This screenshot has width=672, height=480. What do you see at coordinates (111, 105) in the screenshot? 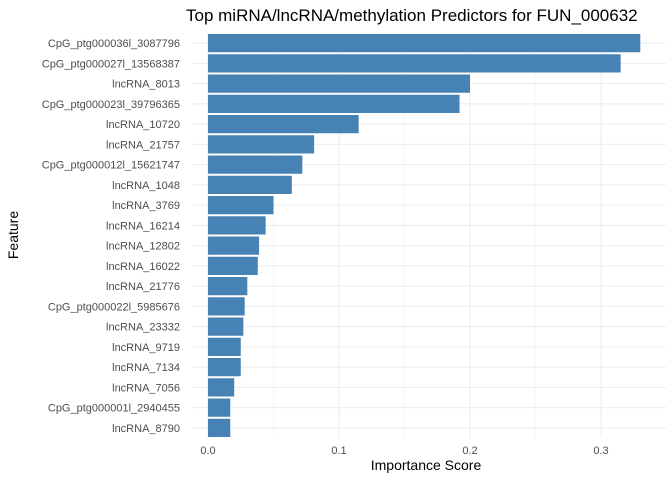
I see `y-tick-label: CpG_ptg000023l_39796365` at bounding box center [111, 105].